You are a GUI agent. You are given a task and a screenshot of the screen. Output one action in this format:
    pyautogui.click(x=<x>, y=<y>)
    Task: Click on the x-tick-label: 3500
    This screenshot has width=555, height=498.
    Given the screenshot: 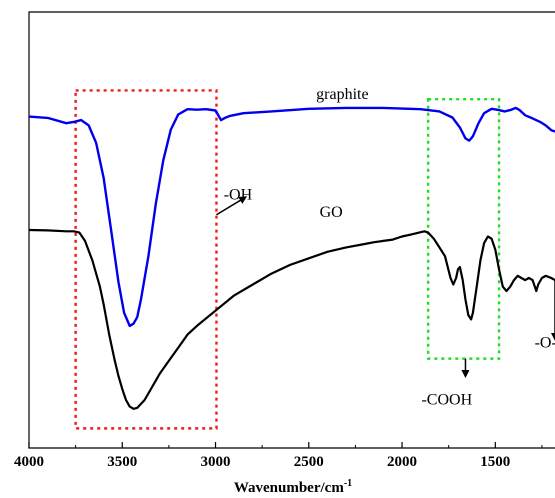 What is the action you would take?
    pyautogui.click(x=122, y=462)
    